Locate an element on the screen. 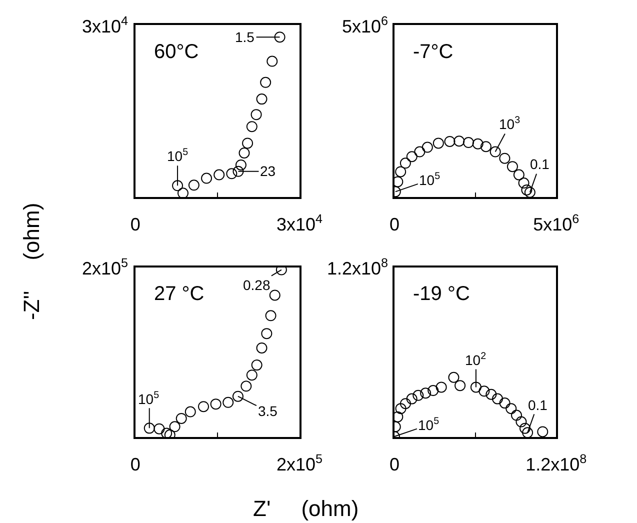 This screenshot has width=637, height=523. annotation: 1.5 is located at coordinates (245, 37).